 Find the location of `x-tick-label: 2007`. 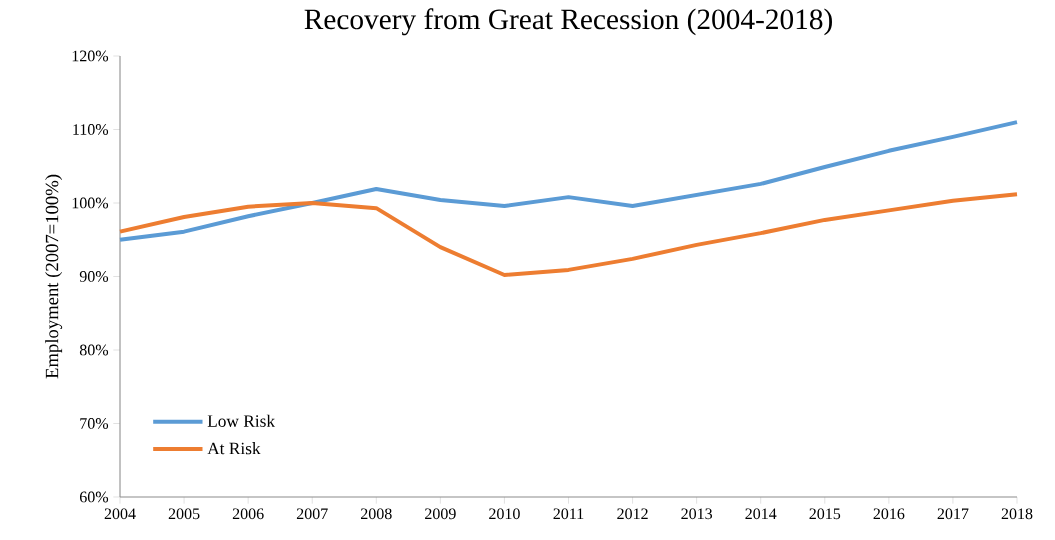

x-tick-label: 2007 is located at coordinates (312, 514).